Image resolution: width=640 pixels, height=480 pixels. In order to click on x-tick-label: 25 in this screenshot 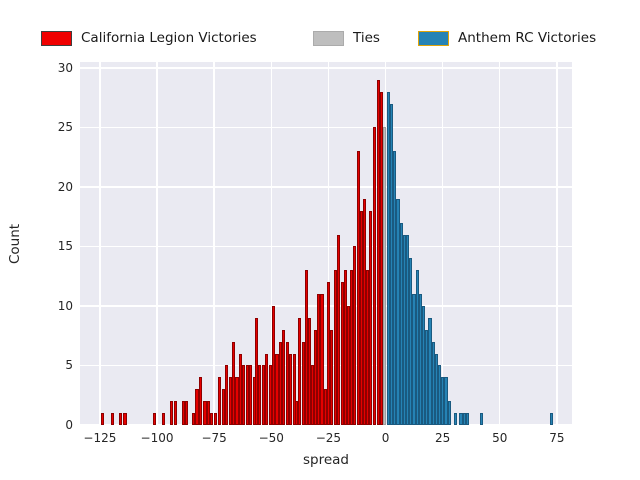, I will do `click(443, 438)`.